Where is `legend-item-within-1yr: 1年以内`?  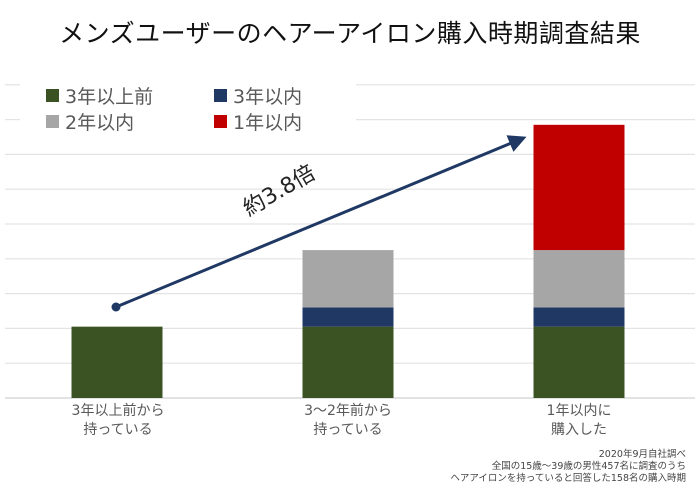
legend-item-within-1yr: 1年以内 is located at coordinates (258, 121).